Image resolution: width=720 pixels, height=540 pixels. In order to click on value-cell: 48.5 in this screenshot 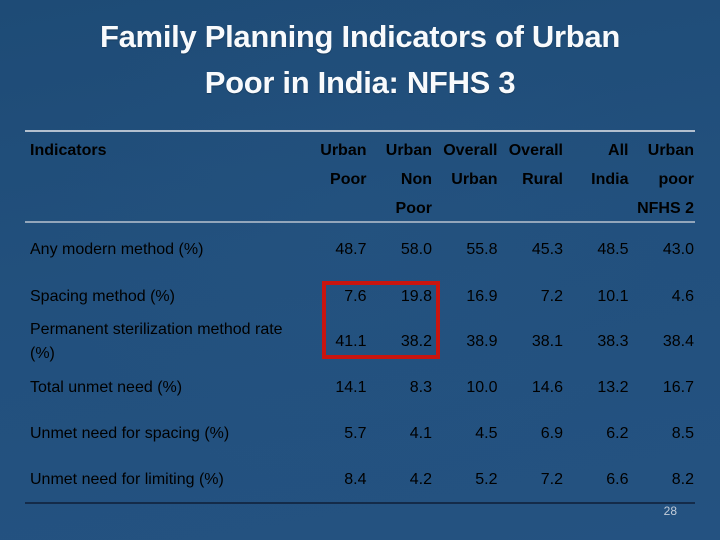, I will do `click(613, 249)`.